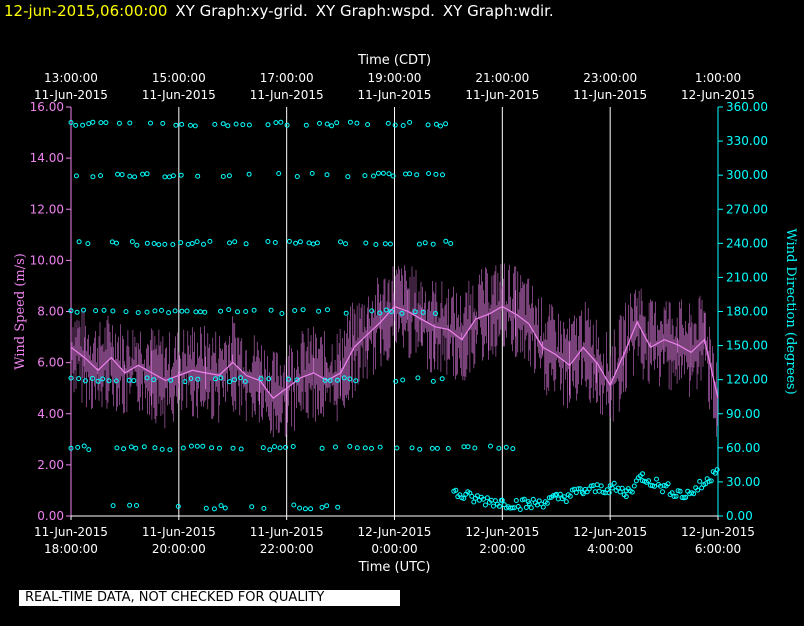 The image size is (804, 626). Describe the element at coordinates (502, 78) in the screenshot. I see `top-tick-time: 21:00:00` at that location.